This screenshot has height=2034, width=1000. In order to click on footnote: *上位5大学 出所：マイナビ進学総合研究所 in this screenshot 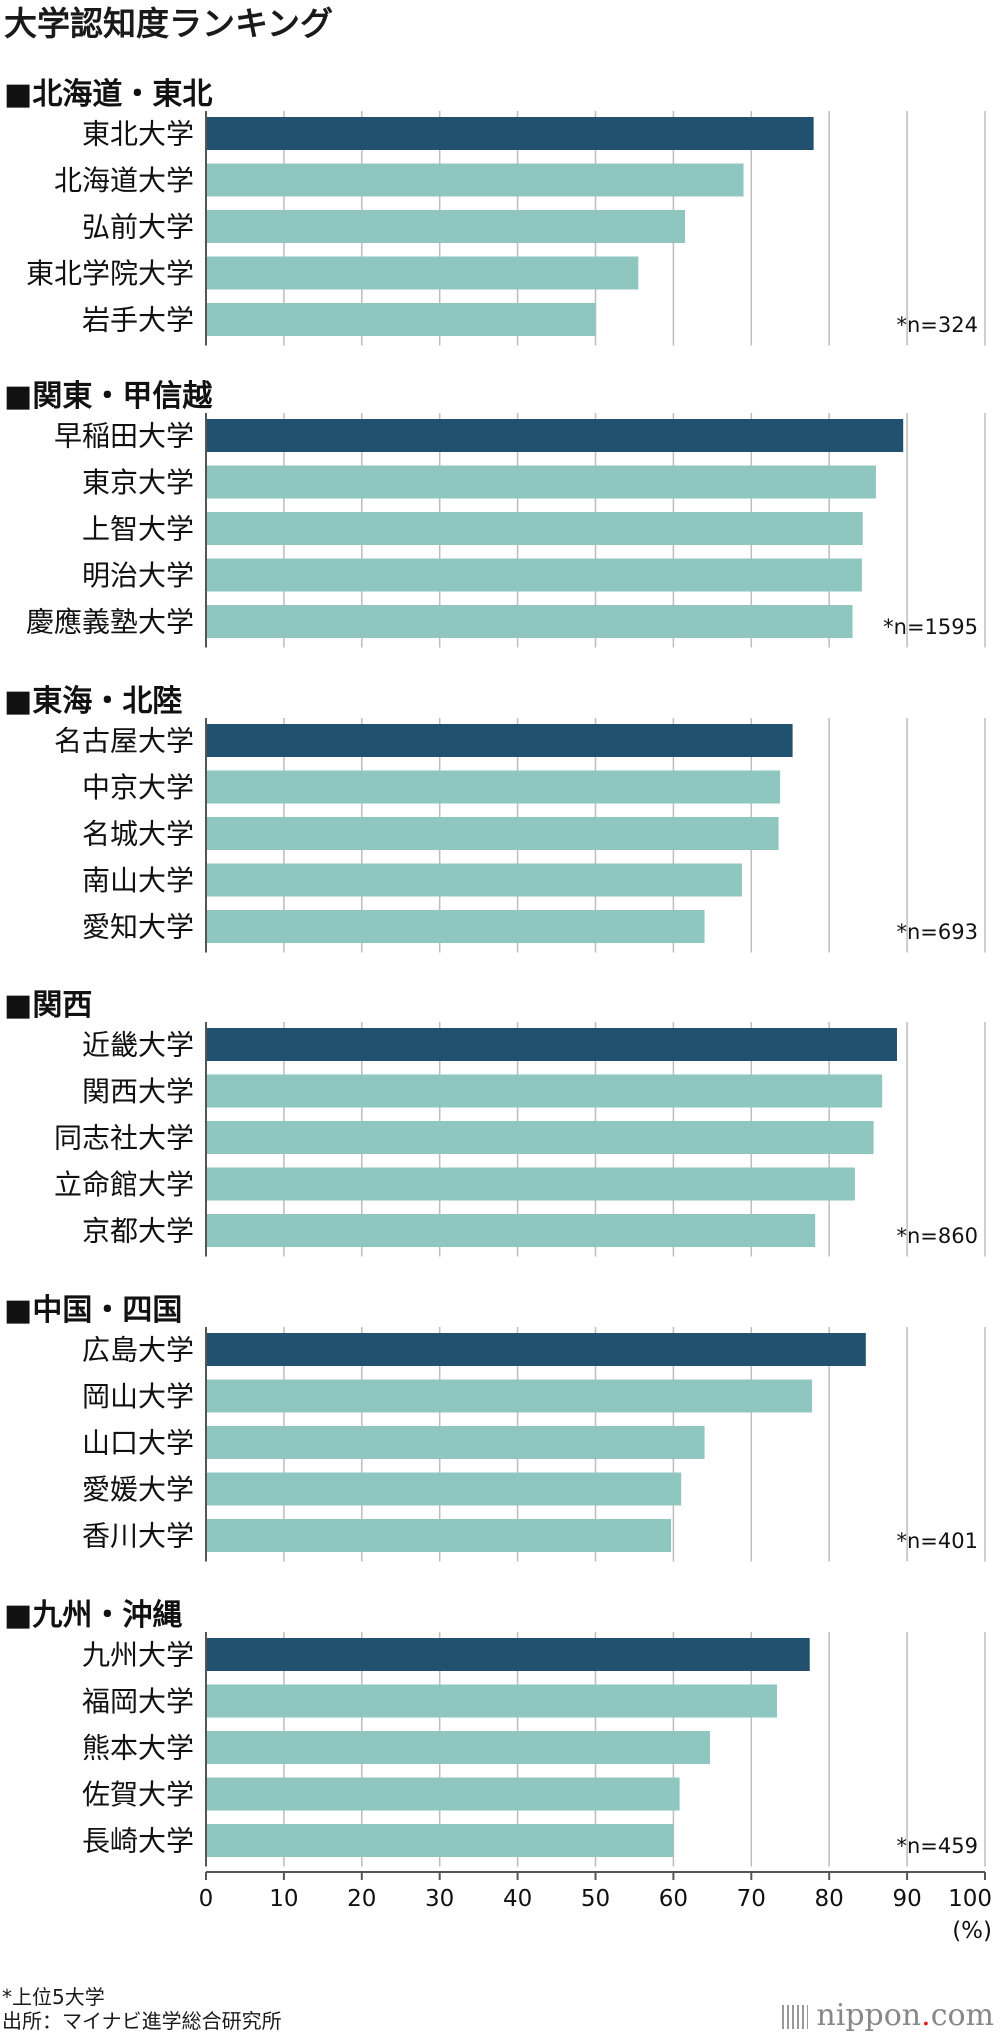, I will do `click(142, 2009)`.